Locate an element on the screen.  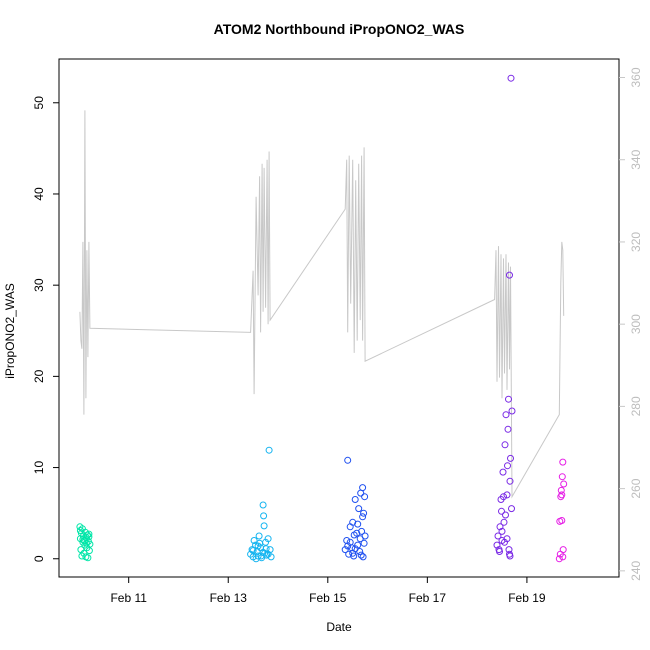
x-axis: Feb 11 Feb 13 Feb 15 Feb 17 Feb 19 is located at coordinates (328, 590).